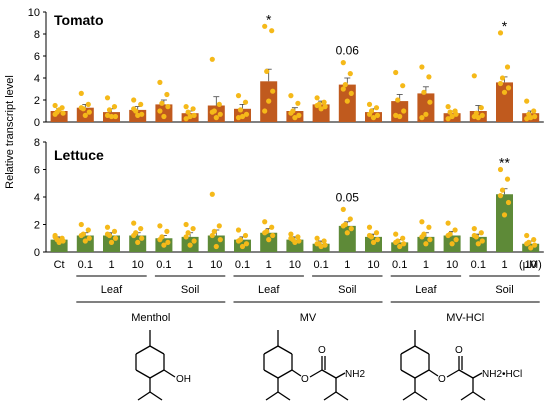 This screenshot has height=412, width=550. Describe the element at coordinates (502, 374) in the screenshot. I see `mv-hcl-amine-label: NH2•HCl` at that location.